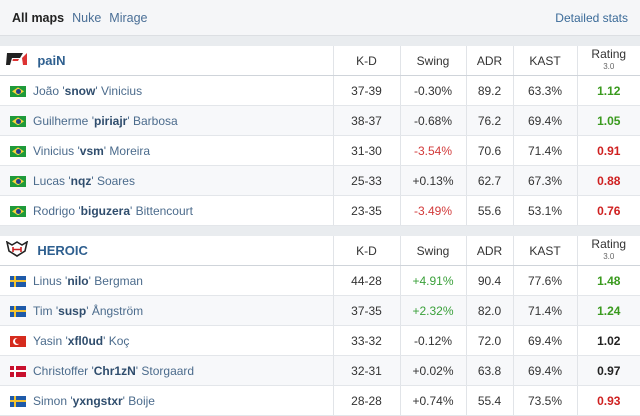  What do you see at coordinates (72, 310) in the screenshot?
I see `player-nickname: susp` at bounding box center [72, 310].